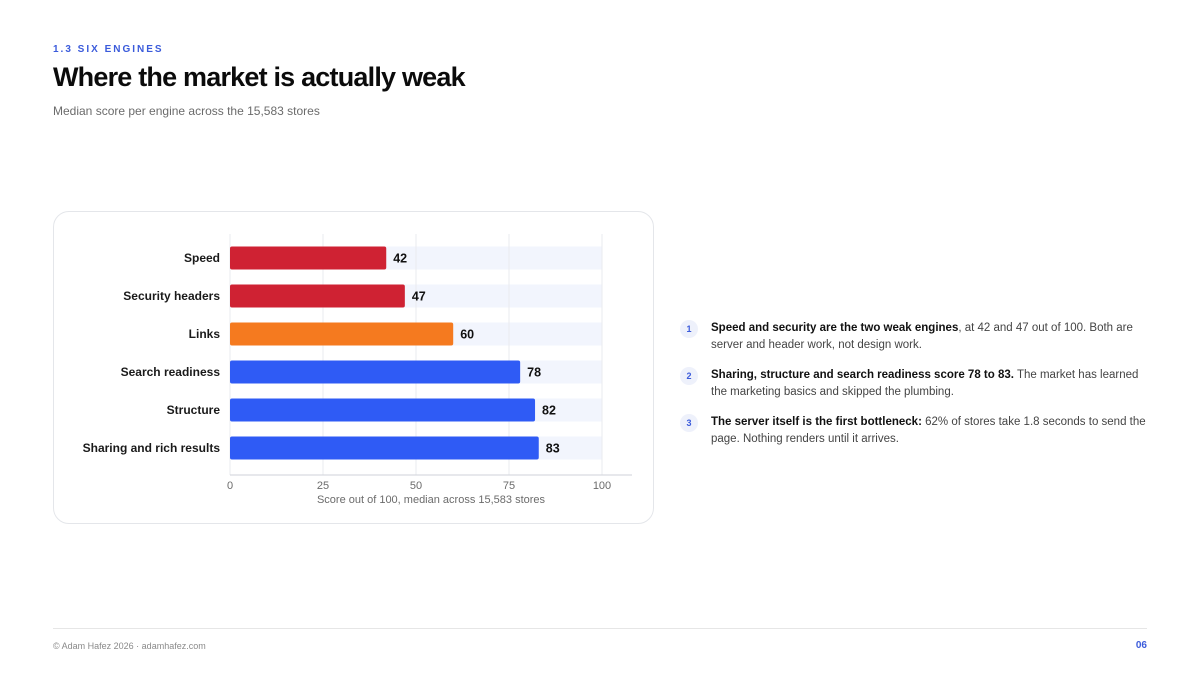  Describe the element at coordinates (171, 296) in the screenshot. I see `category-label: Security headers` at that location.